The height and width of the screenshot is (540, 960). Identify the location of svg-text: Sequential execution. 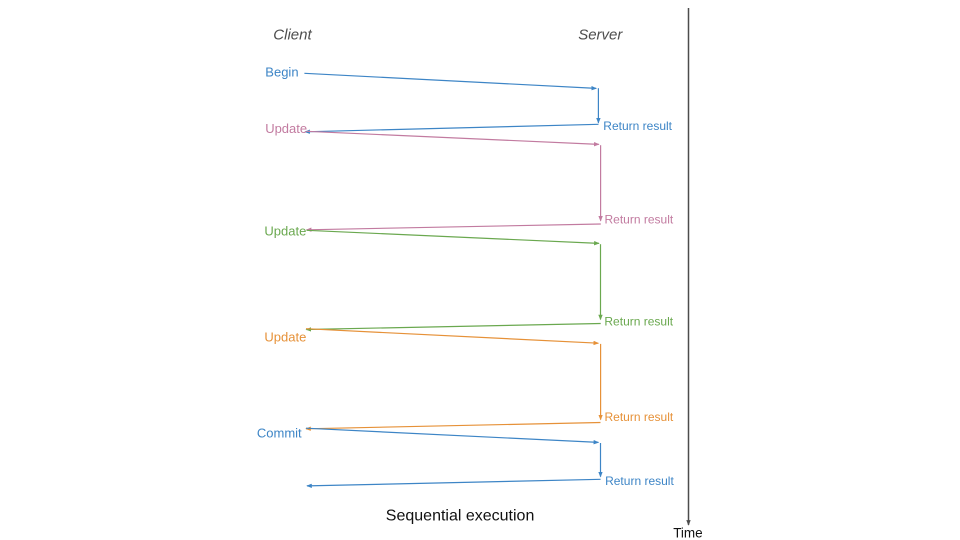
(460, 515).